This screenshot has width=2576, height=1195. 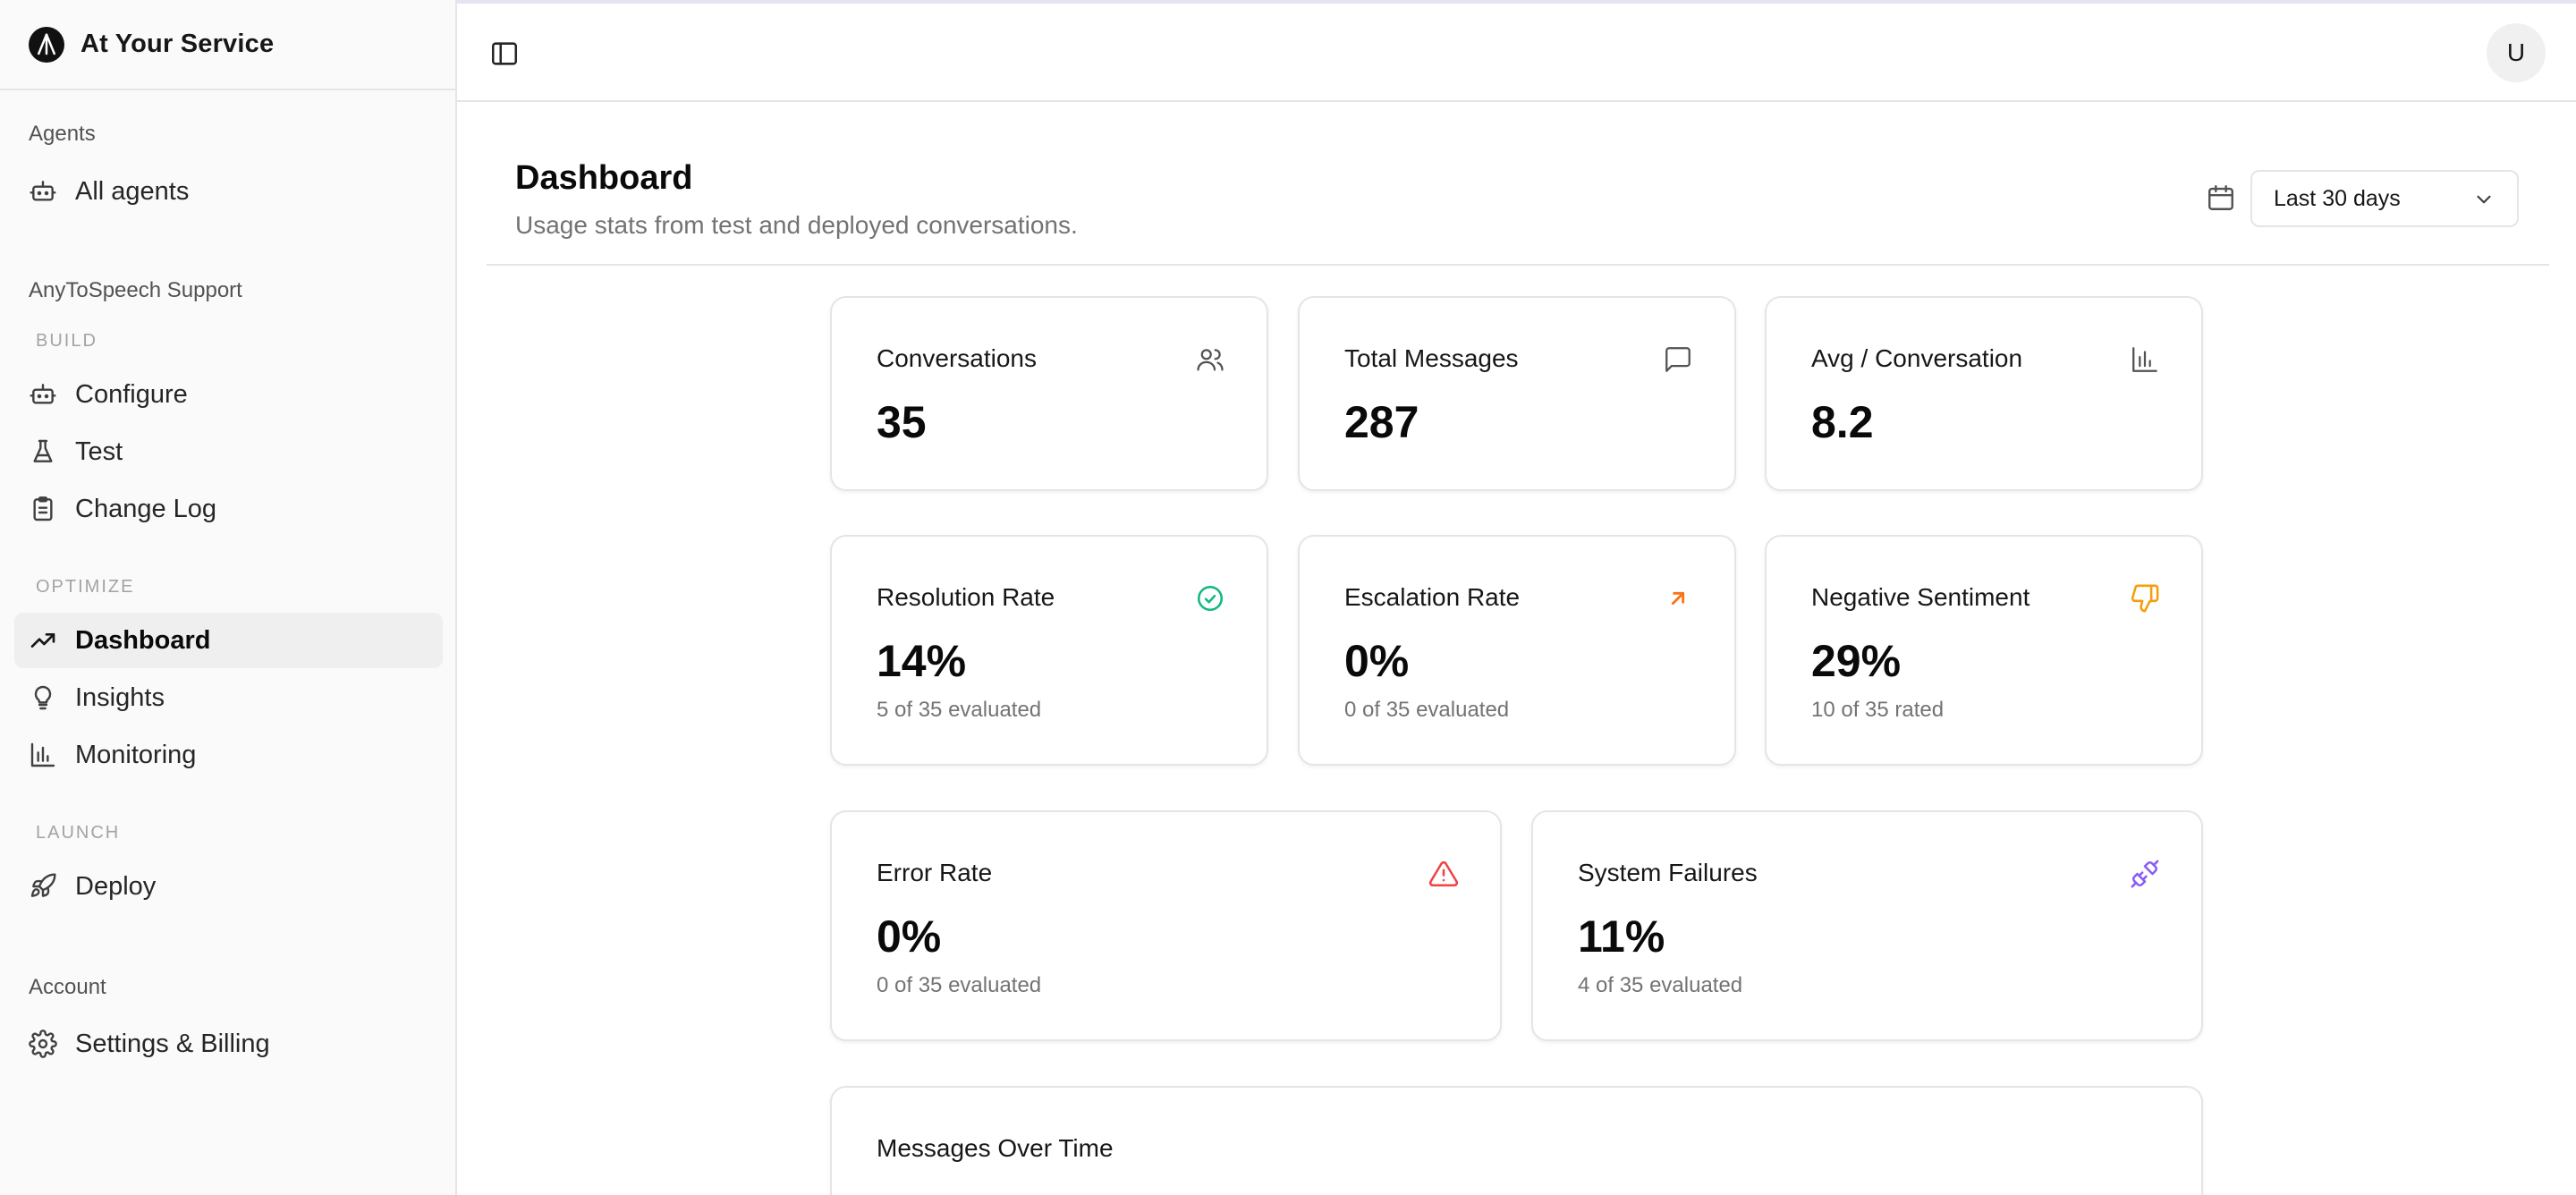 I want to click on gear-icon, so click(x=43, y=1044).